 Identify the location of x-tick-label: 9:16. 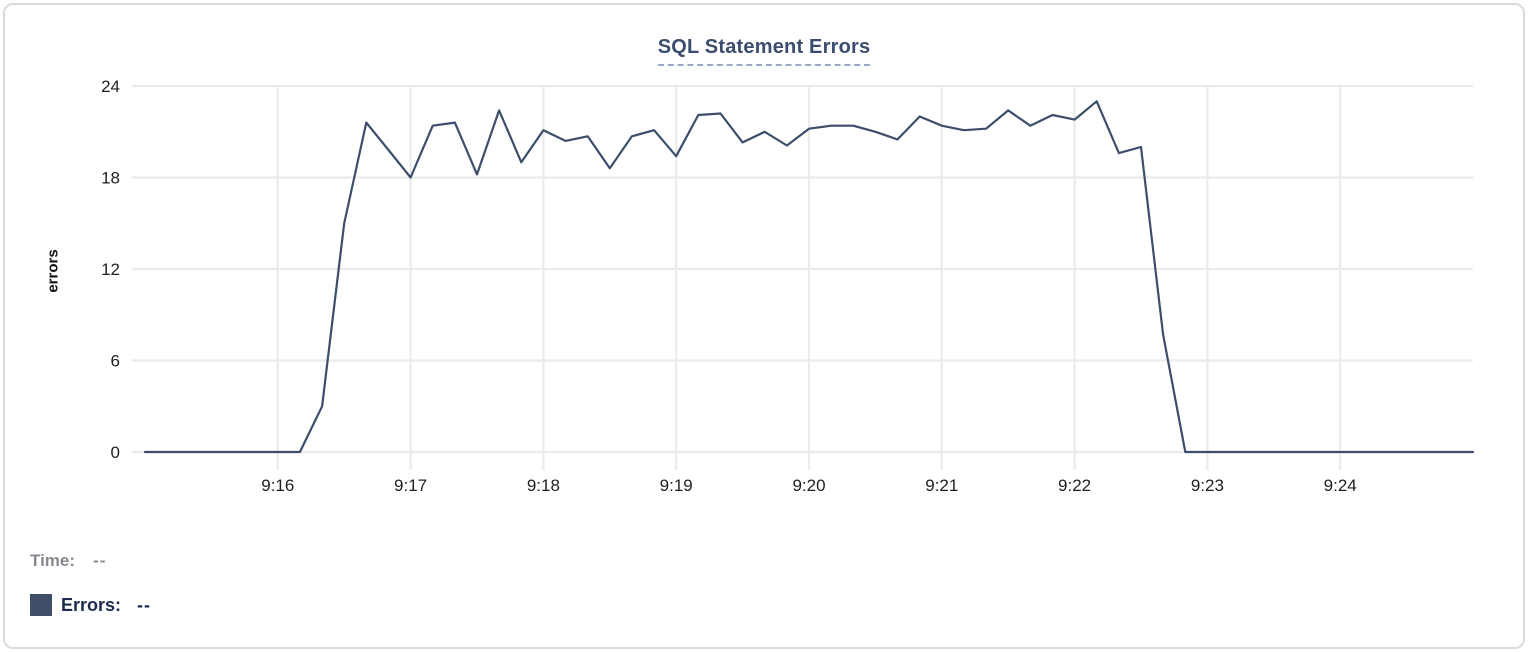
(277, 485).